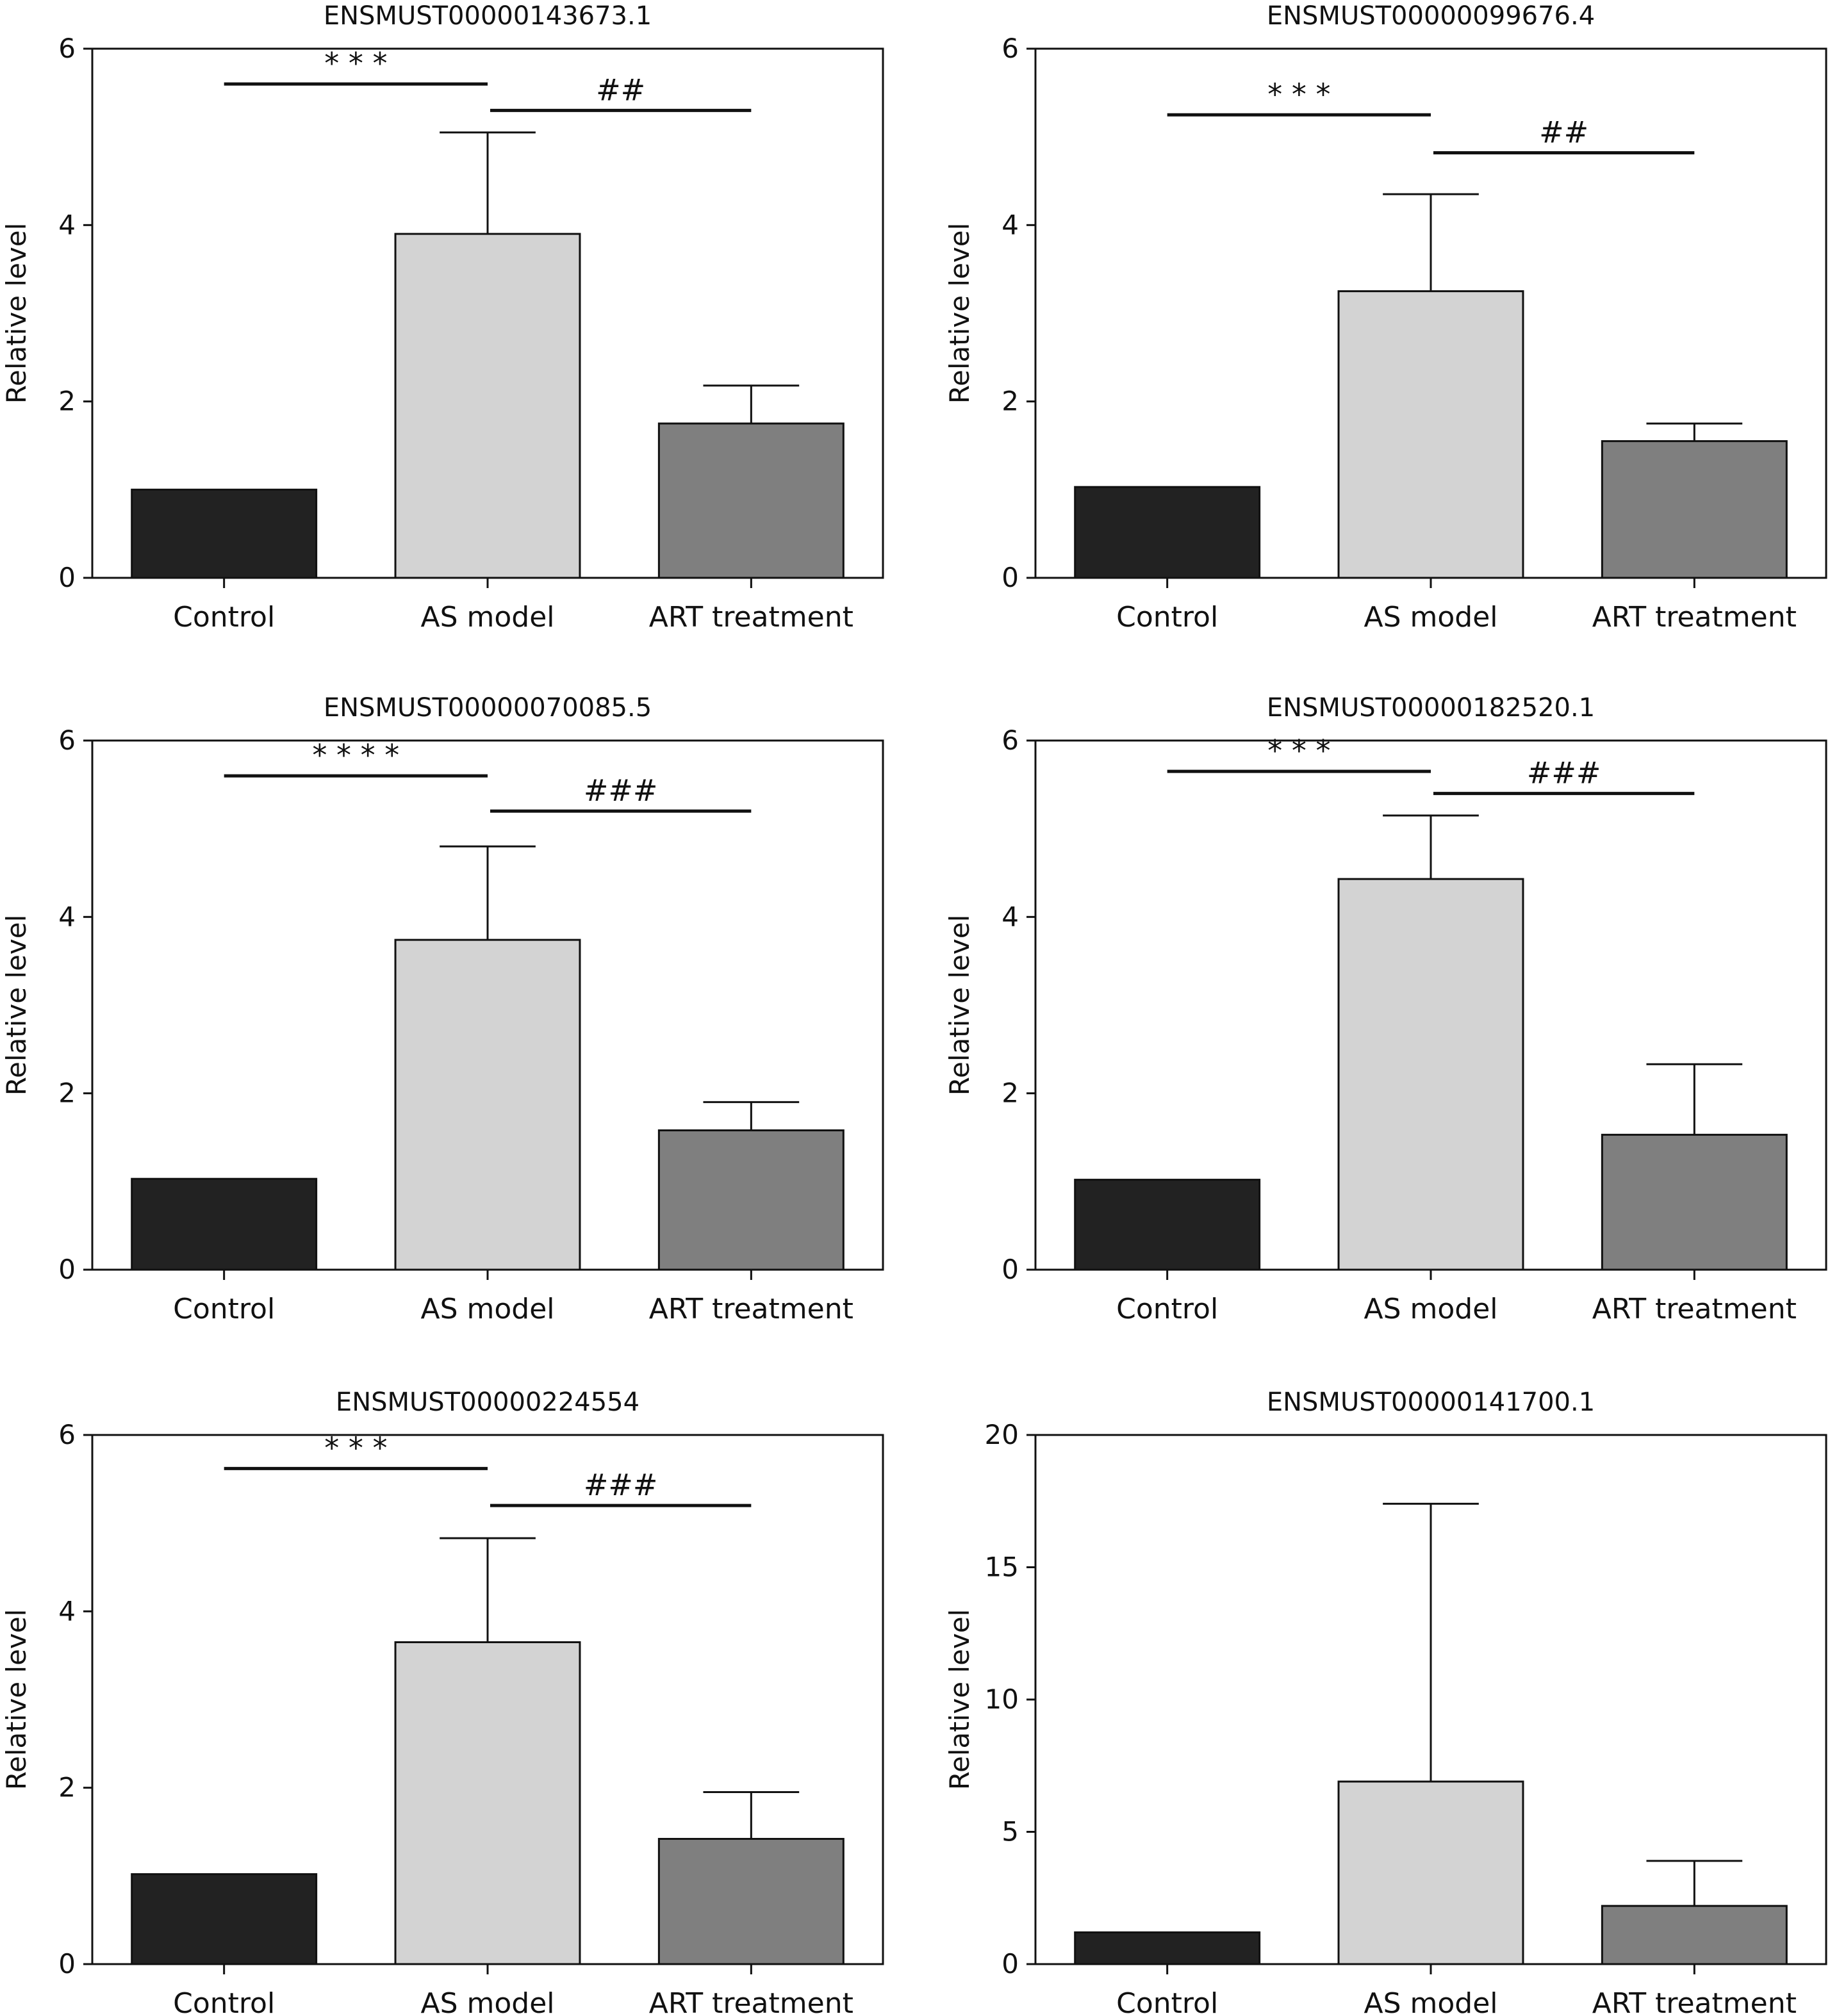 The width and height of the screenshot is (1830, 2016). Describe the element at coordinates (488, 708) in the screenshot. I see `chart-title: ENSMUST00000070085.5` at that location.